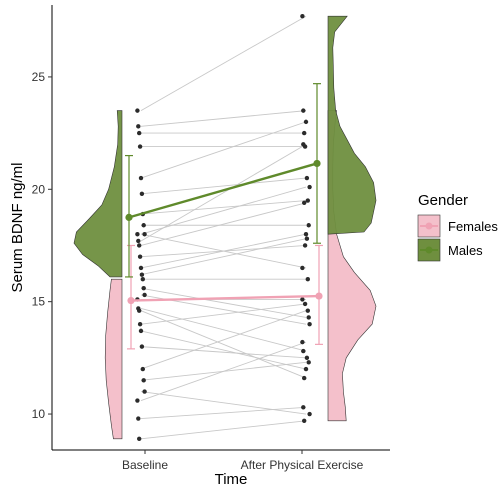 The image size is (500, 494). I want to click on y-axis-title: Serum BDNF ng/ml, so click(17, 227).